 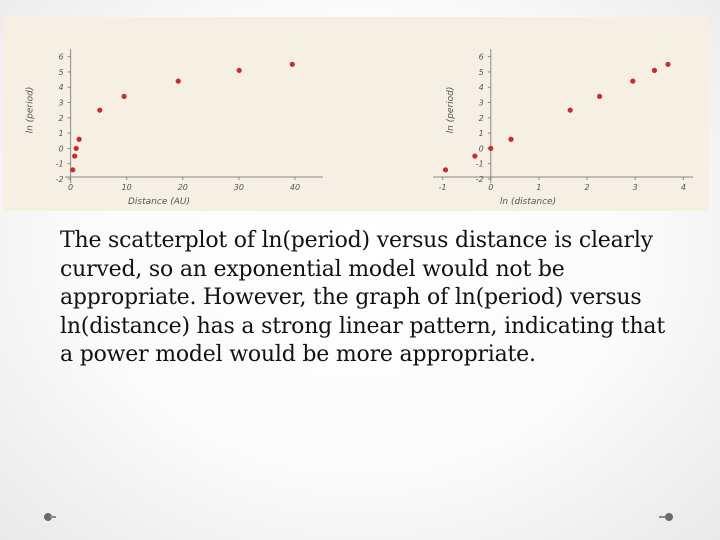 I want to click on decorative-dot-right, so click(x=669, y=517).